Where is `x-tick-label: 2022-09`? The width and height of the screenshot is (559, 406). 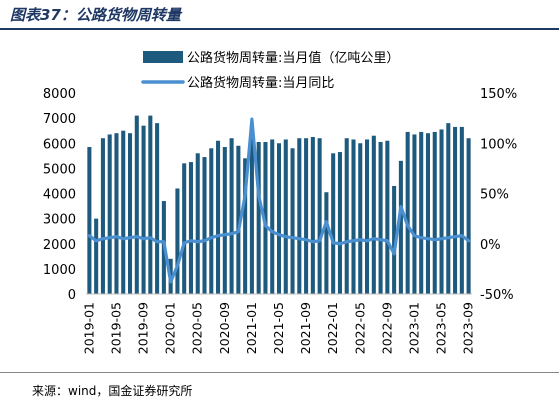
x-tick-label: 2022-09 is located at coordinates (386, 328).